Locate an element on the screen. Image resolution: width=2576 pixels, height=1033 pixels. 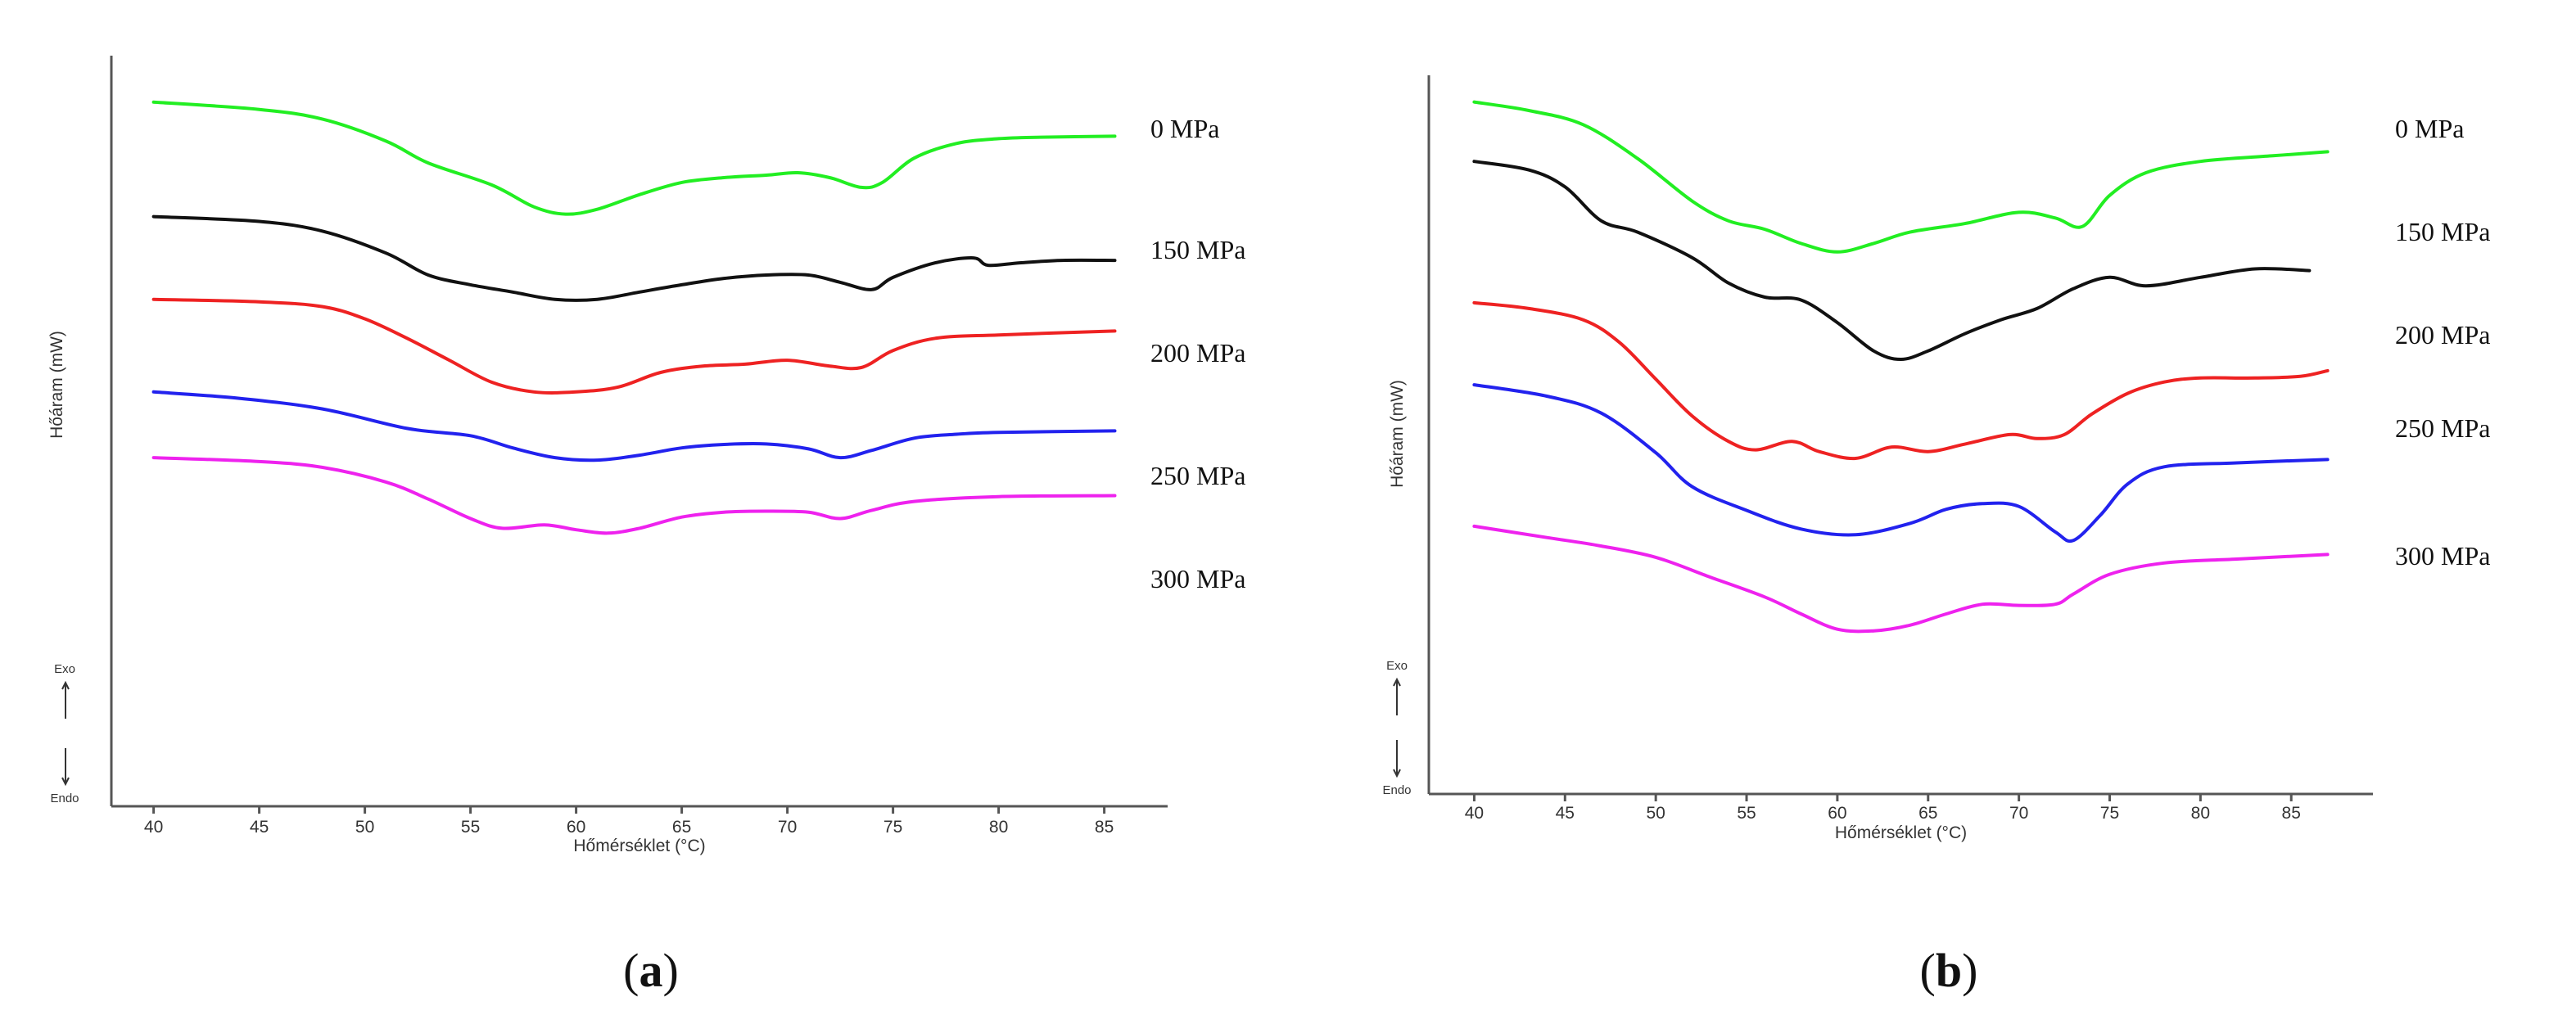
caption-letter: a is located at coordinates (651, 970).